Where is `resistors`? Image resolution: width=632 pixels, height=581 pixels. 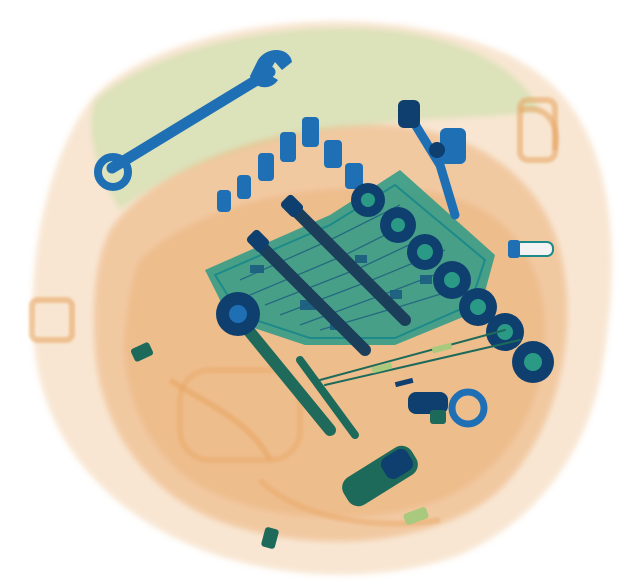 resistors is located at coordinates (420, 358).